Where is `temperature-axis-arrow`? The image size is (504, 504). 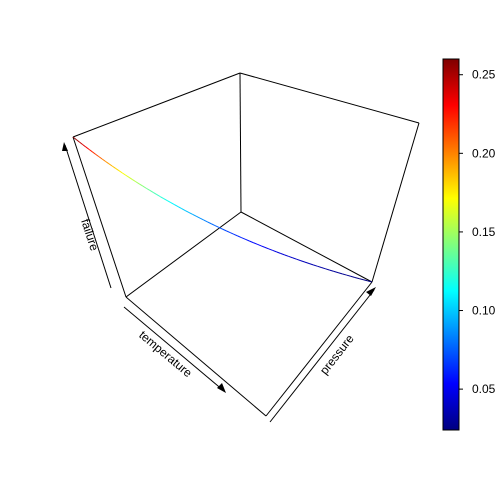
temperature-axis-arrow is located at coordinates (174, 349).